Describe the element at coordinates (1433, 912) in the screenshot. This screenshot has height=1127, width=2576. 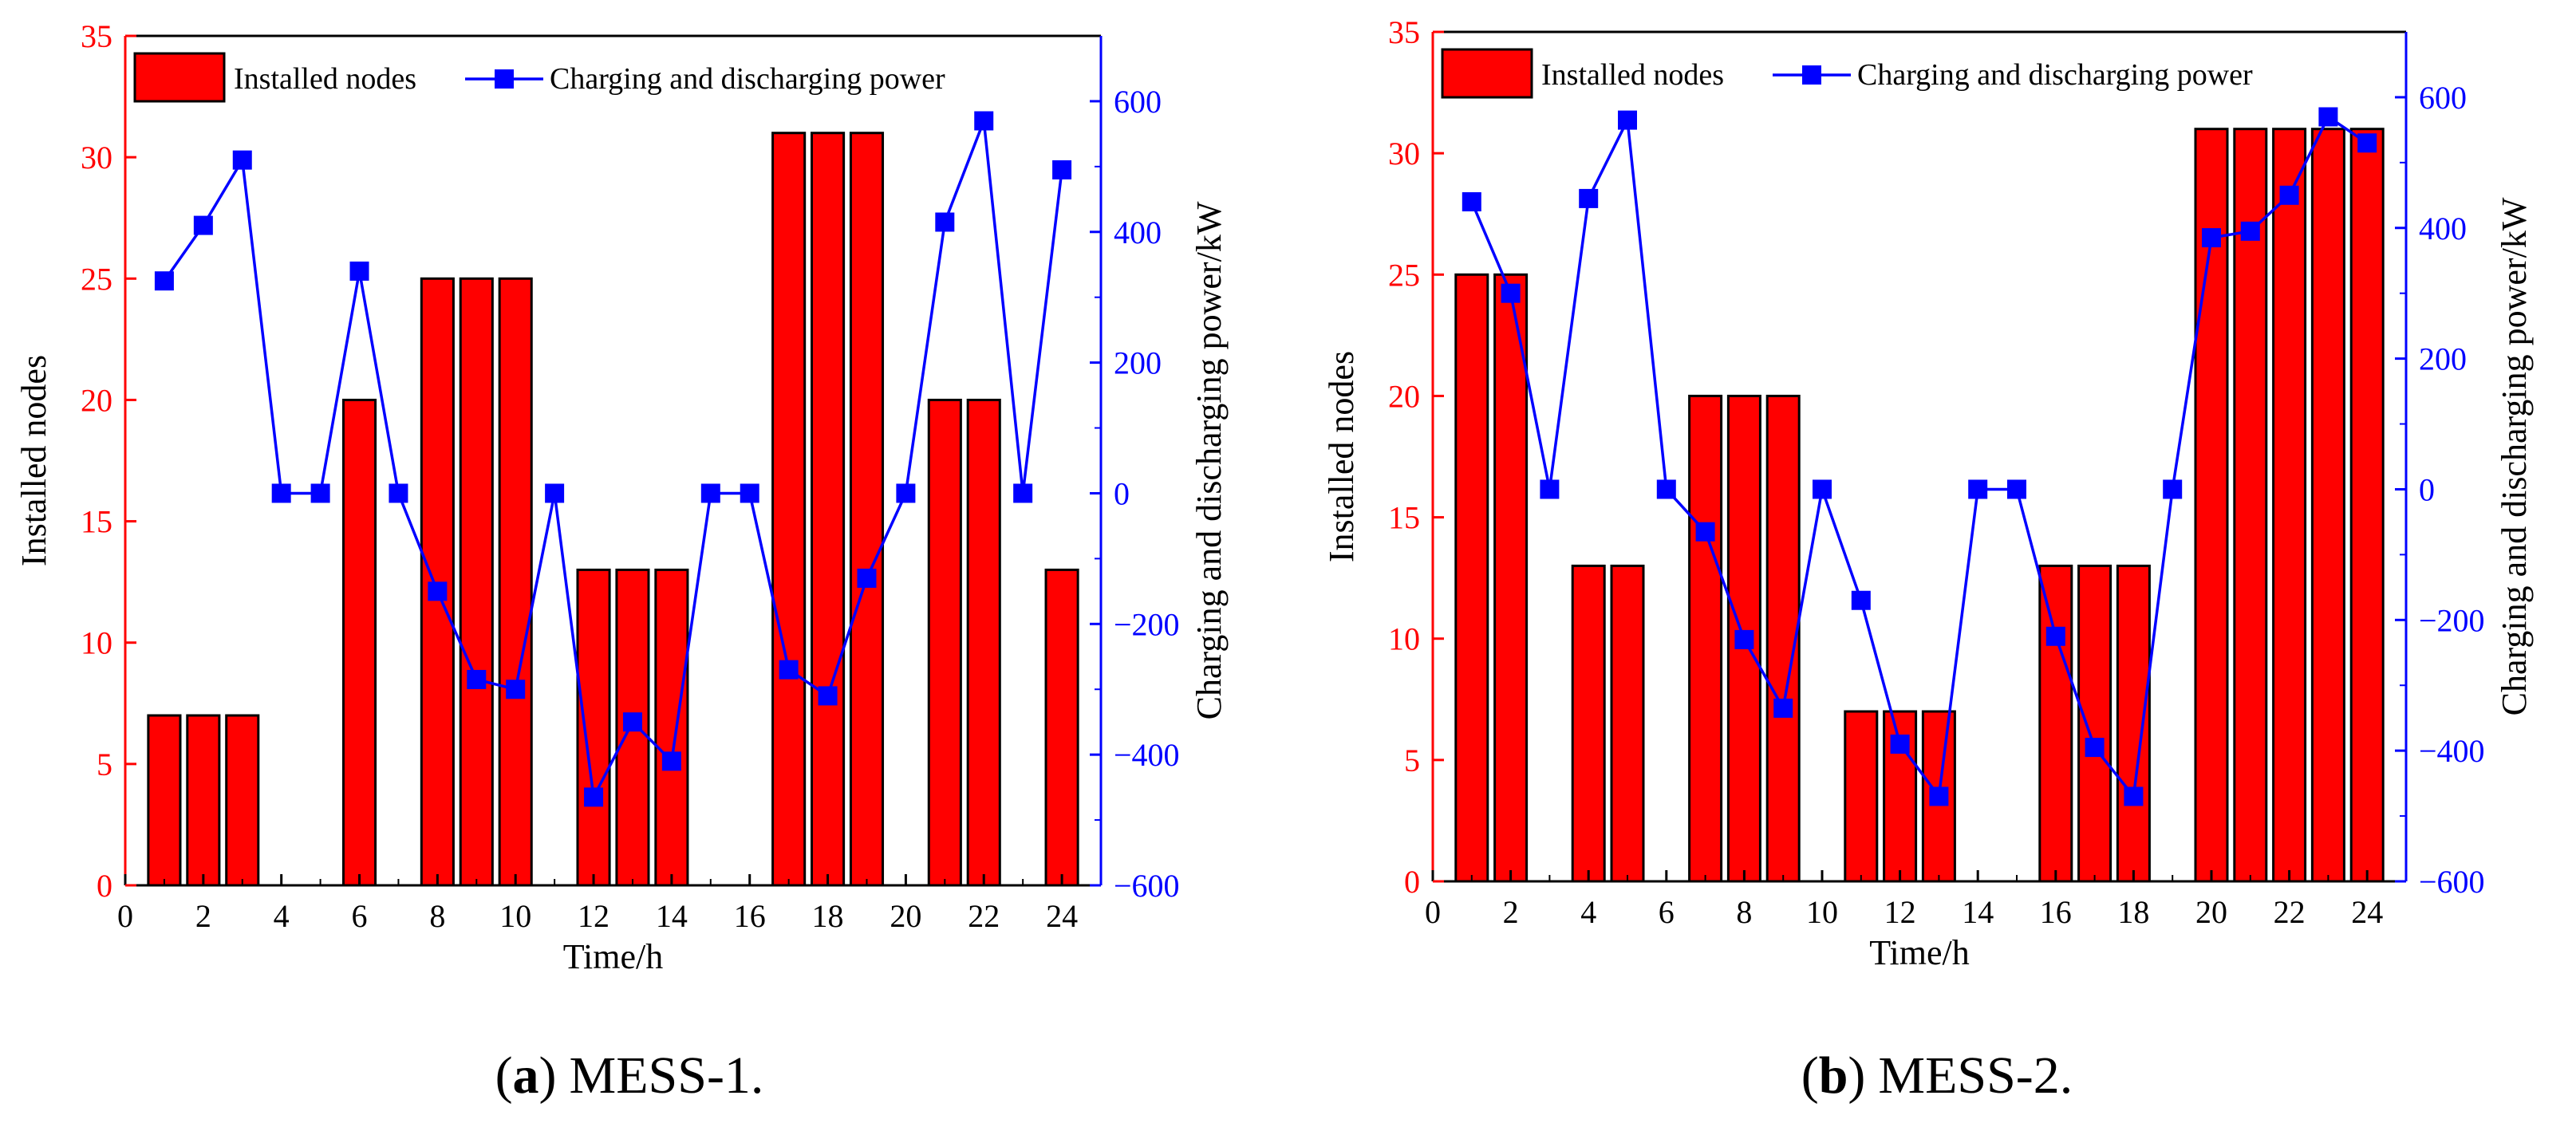
I see `x-tick-label: 0` at that location.